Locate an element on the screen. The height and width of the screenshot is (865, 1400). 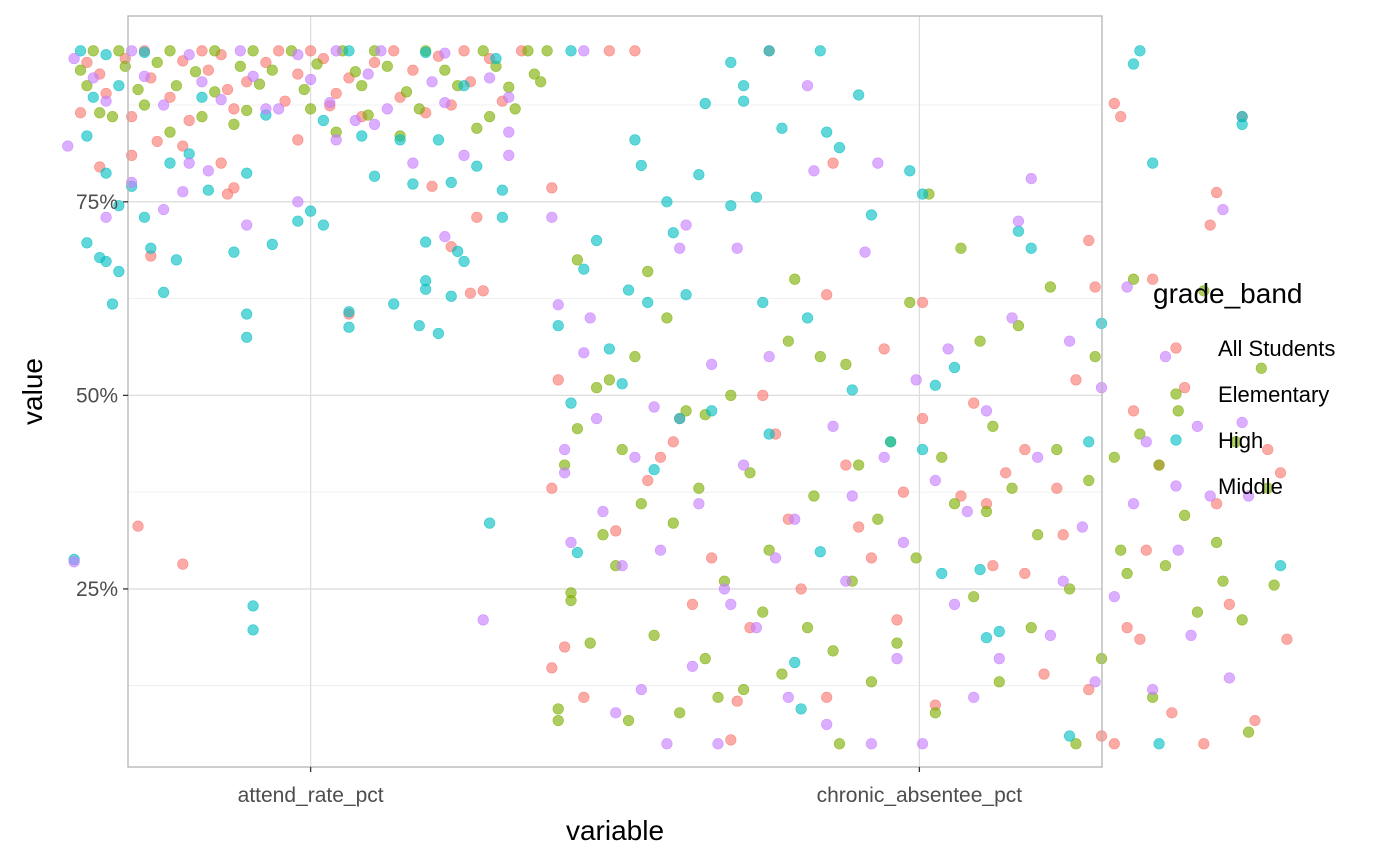
legend-label: All Students is located at coordinates (1276, 348).